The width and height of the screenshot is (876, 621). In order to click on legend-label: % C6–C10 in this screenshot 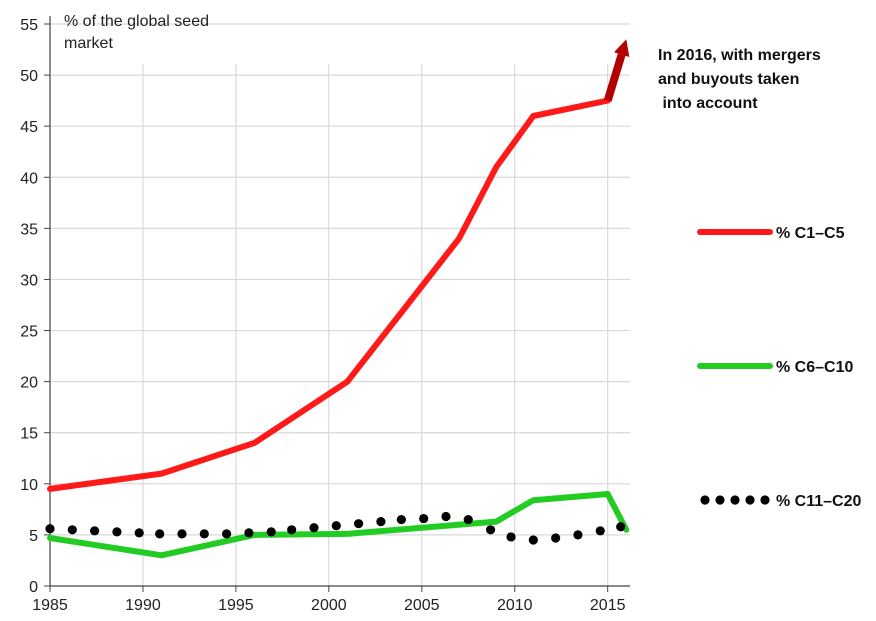, I will do `click(814, 367)`.